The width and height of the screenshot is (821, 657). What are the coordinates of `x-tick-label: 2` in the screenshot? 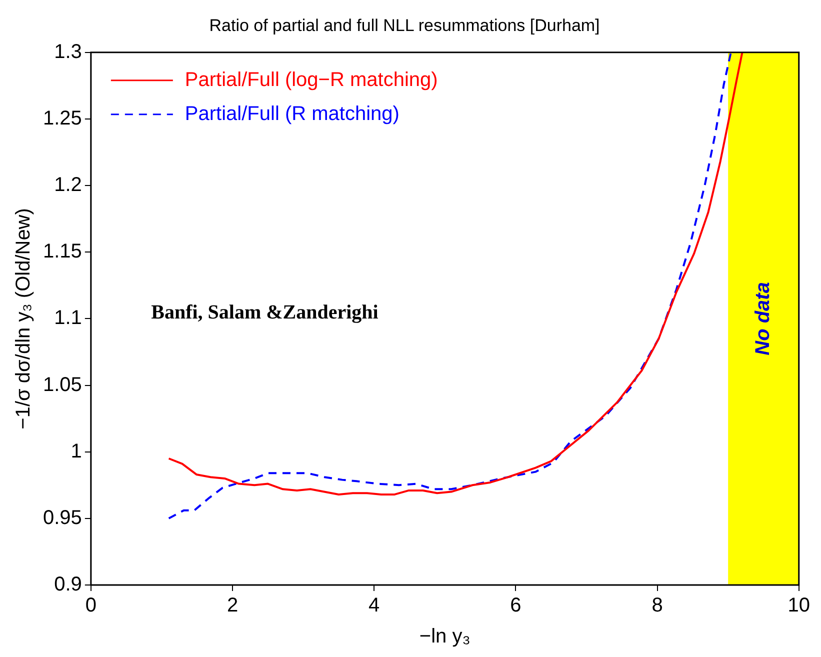 It's located at (232, 605).